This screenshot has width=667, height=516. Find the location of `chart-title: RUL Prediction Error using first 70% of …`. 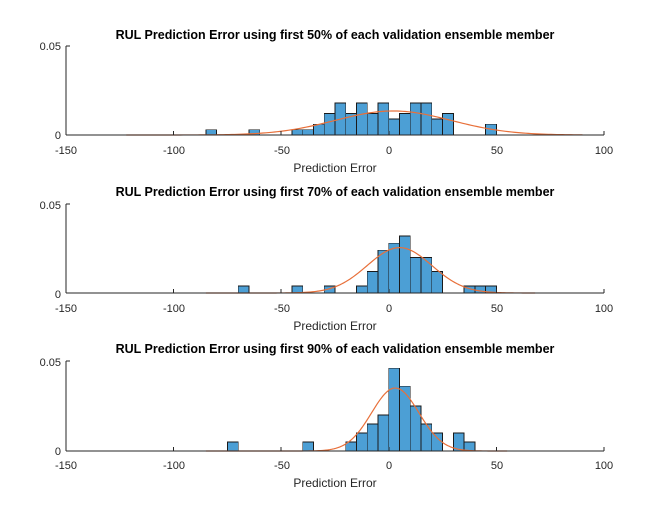

chart-title: RUL Prediction Error using first 70% of … is located at coordinates (335, 192).